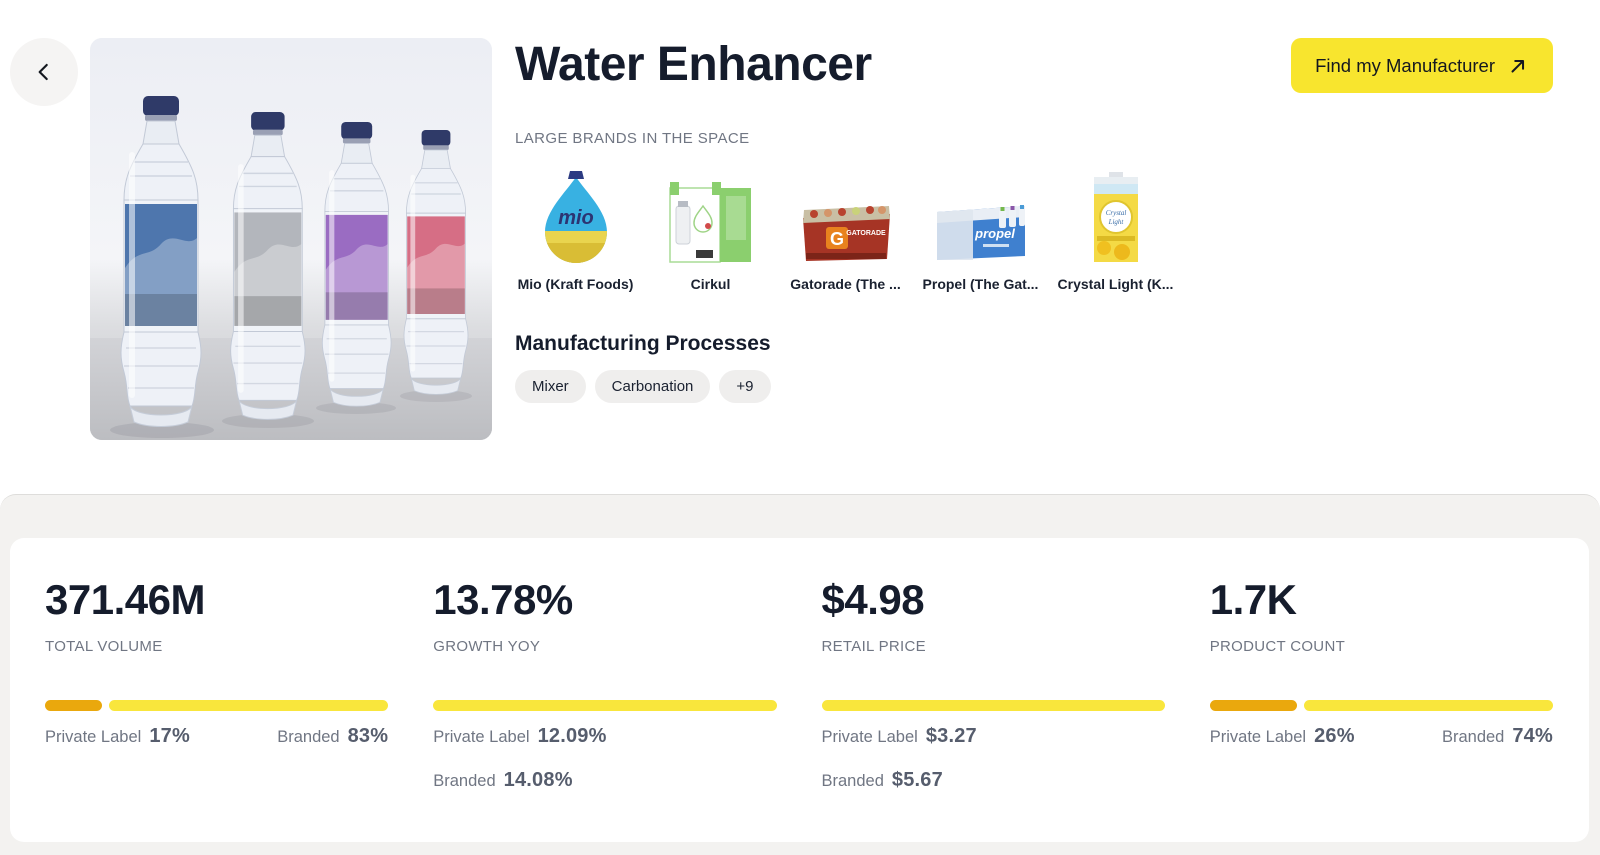 This screenshot has height=855, width=1600. I want to click on process-tag-mixer: Mixer, so click(550, 386).